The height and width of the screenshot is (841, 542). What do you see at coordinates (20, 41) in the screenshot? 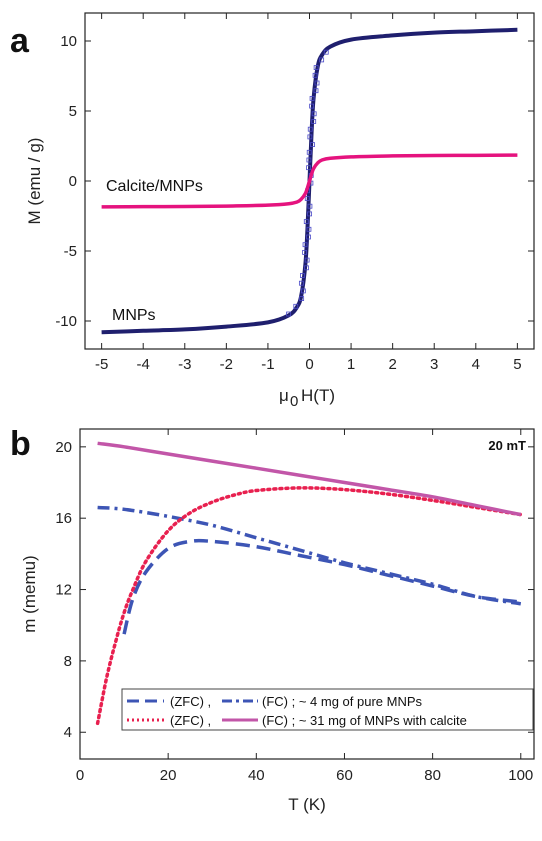
I see `panel-a-label: a` at bounding box center [20, 41].